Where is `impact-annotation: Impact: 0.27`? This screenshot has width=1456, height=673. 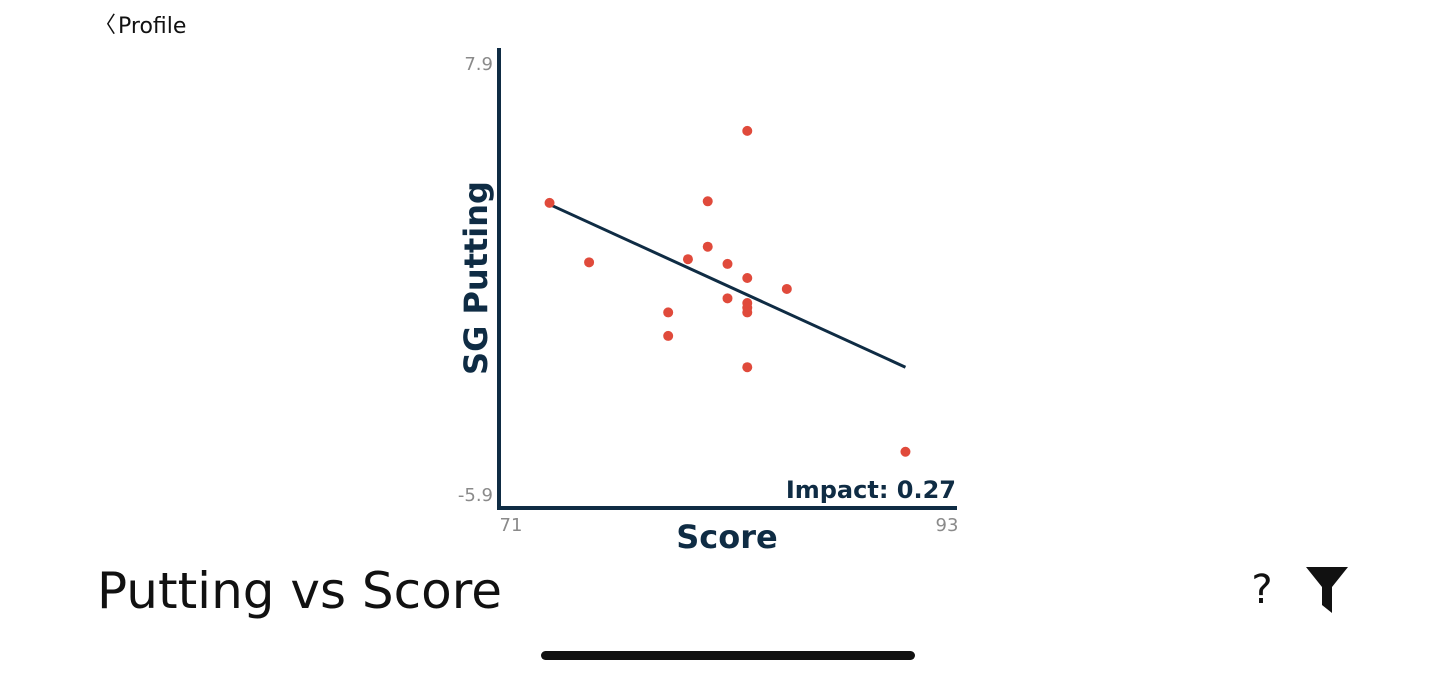
impact-annotation: Impact: 0.27 is located at coordinates (871, 490).